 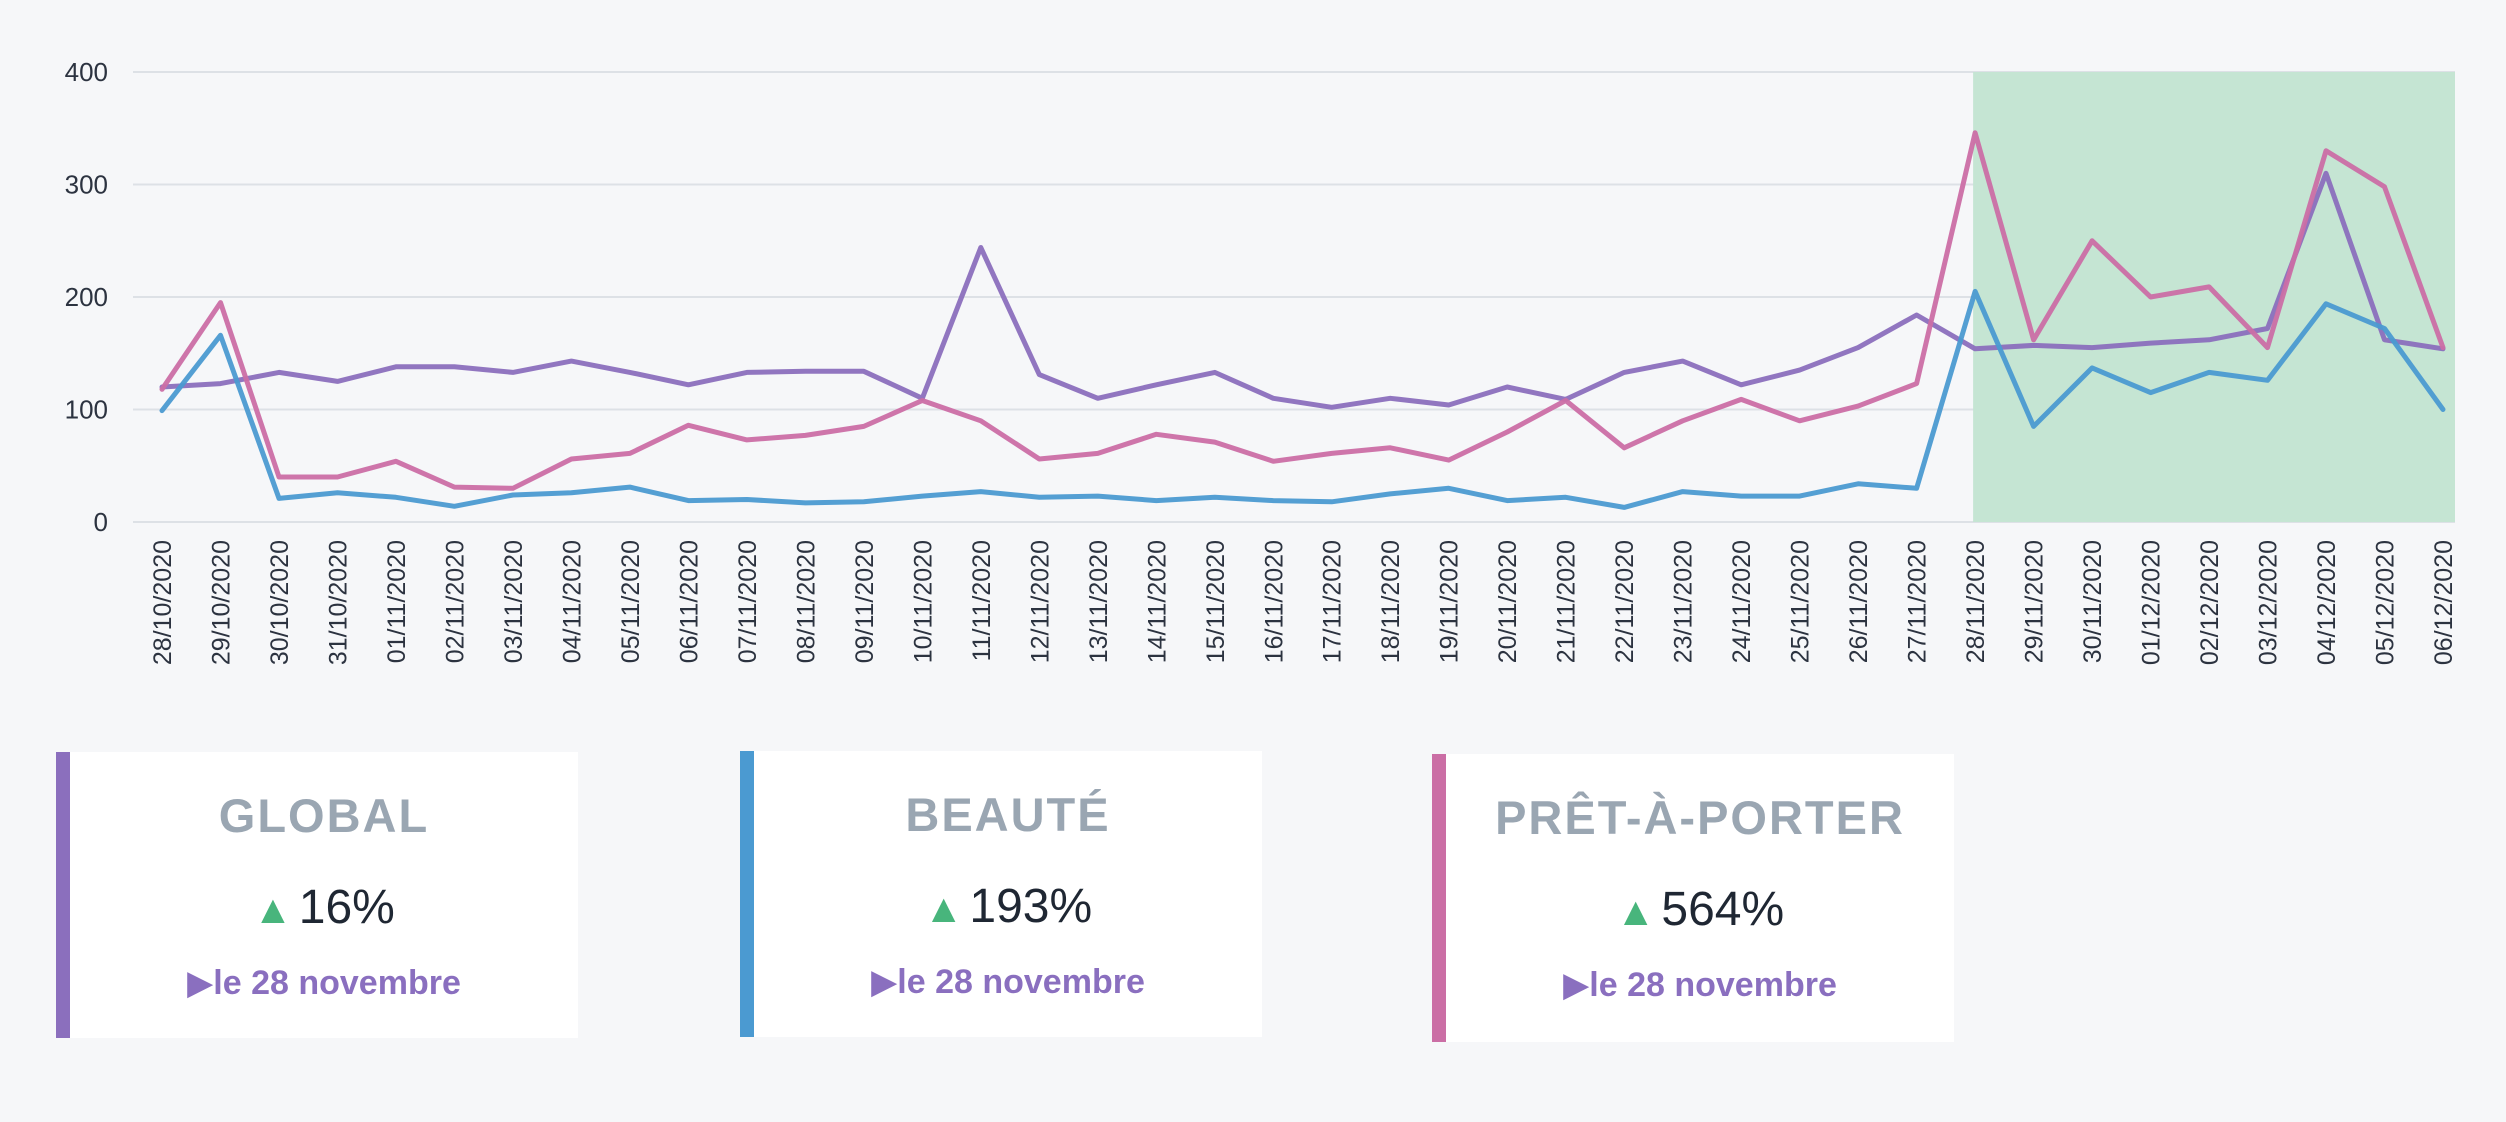 What do you see at coordinates (346, 907) in the screenshot?
I see `percent-value: 16%` at bounding box center [346, 907].